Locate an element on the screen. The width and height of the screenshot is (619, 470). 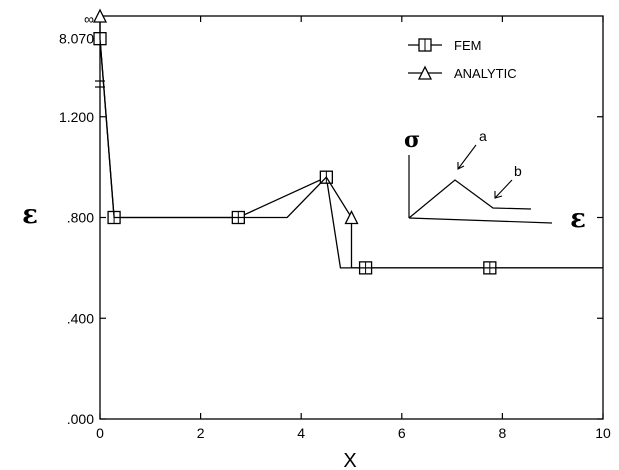
y-tick-label: 1.200 is located at coordinates (76, 117).